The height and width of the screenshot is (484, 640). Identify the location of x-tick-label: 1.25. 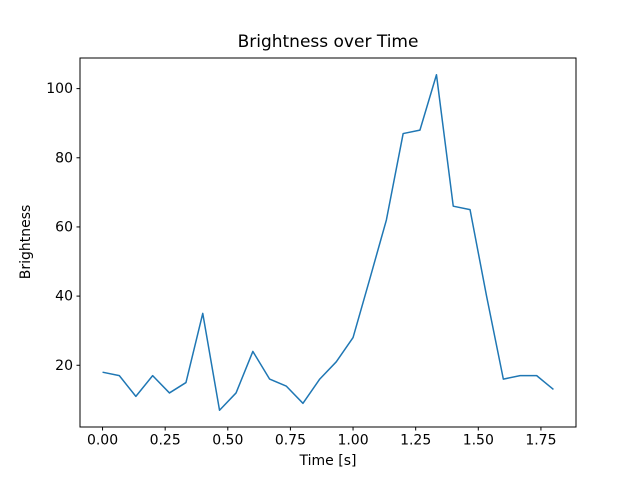
(415, 441).